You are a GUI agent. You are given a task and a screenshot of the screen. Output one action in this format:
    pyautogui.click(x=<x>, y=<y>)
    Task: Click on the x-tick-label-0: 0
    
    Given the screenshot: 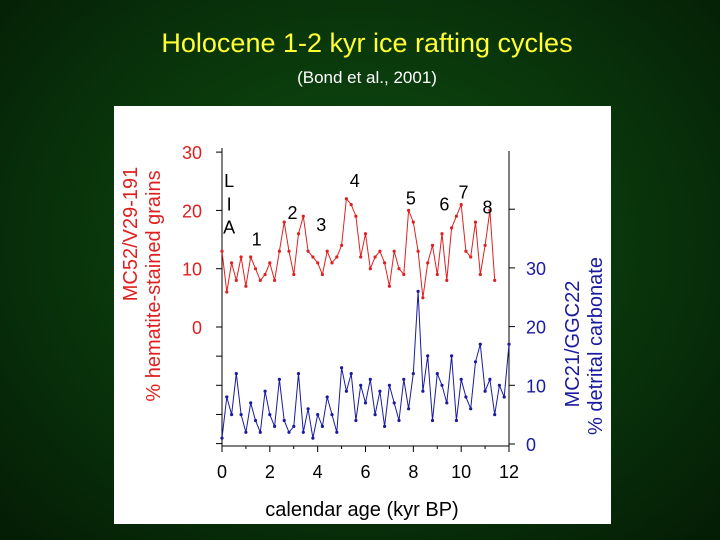 What is the action you would take?
    pyautogui.click(x=222, y=472)
    